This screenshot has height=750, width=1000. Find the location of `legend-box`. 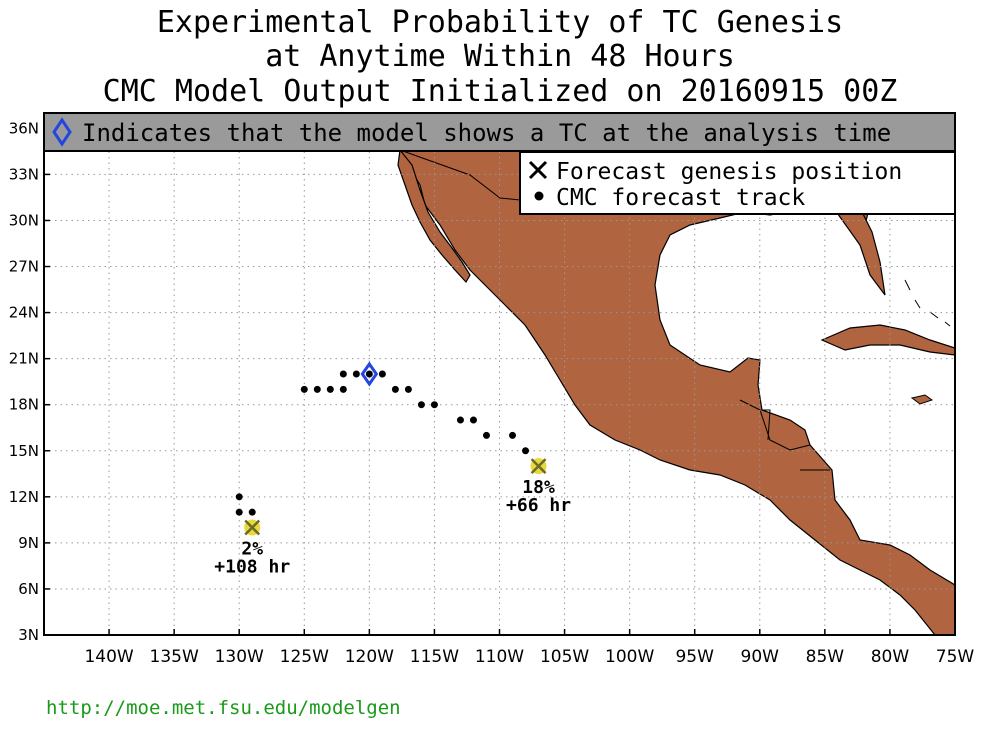

legend-box is located at coordinates (737, 183).